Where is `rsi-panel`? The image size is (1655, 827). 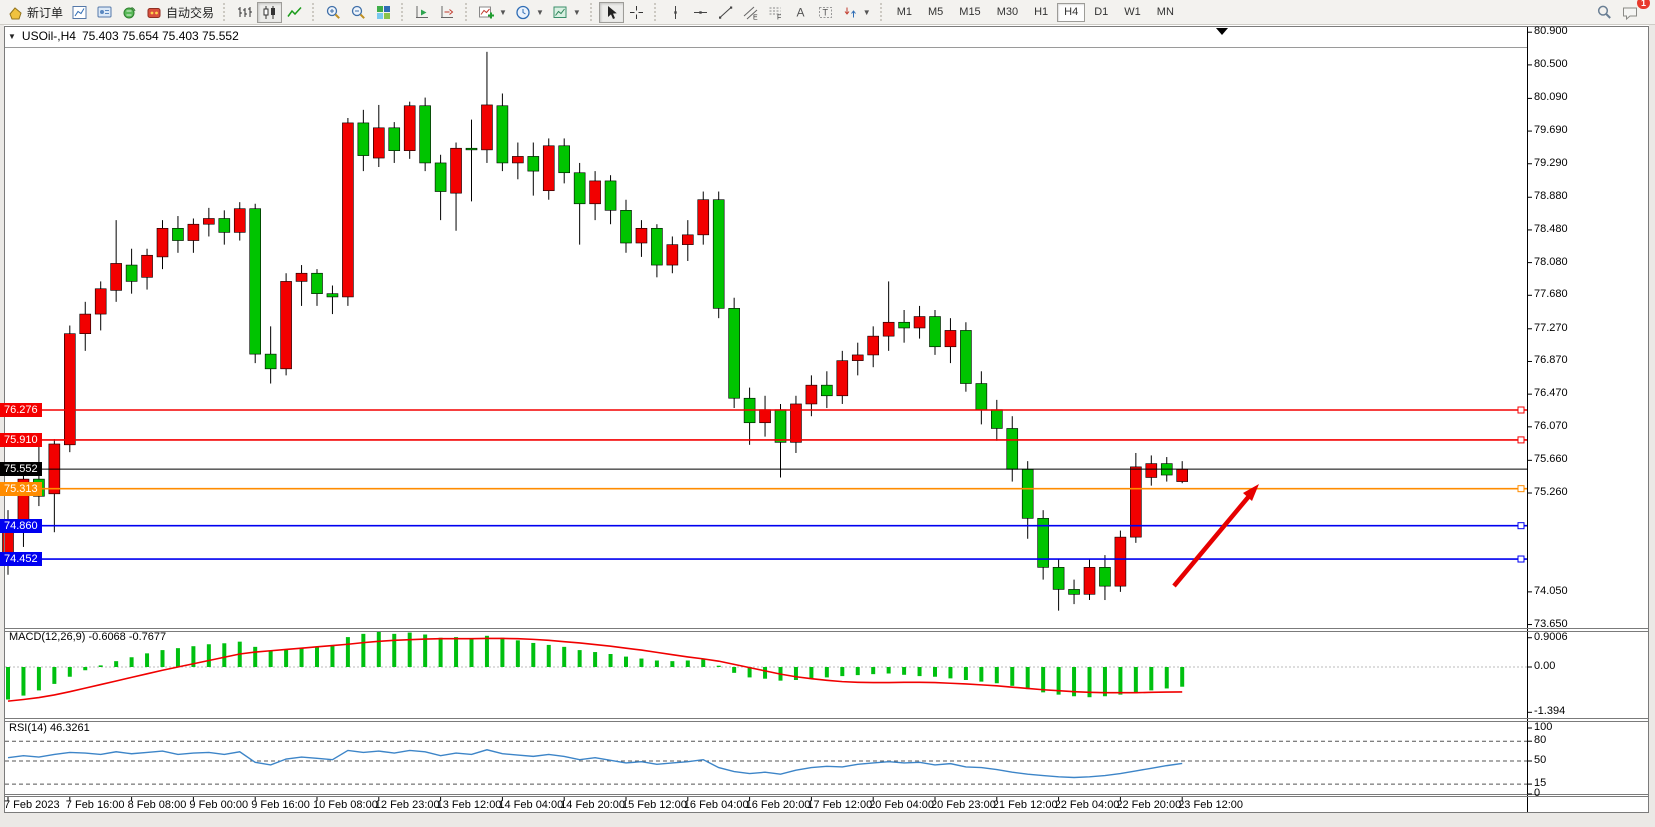 rsi-panel is located at coordinates (766, 762).